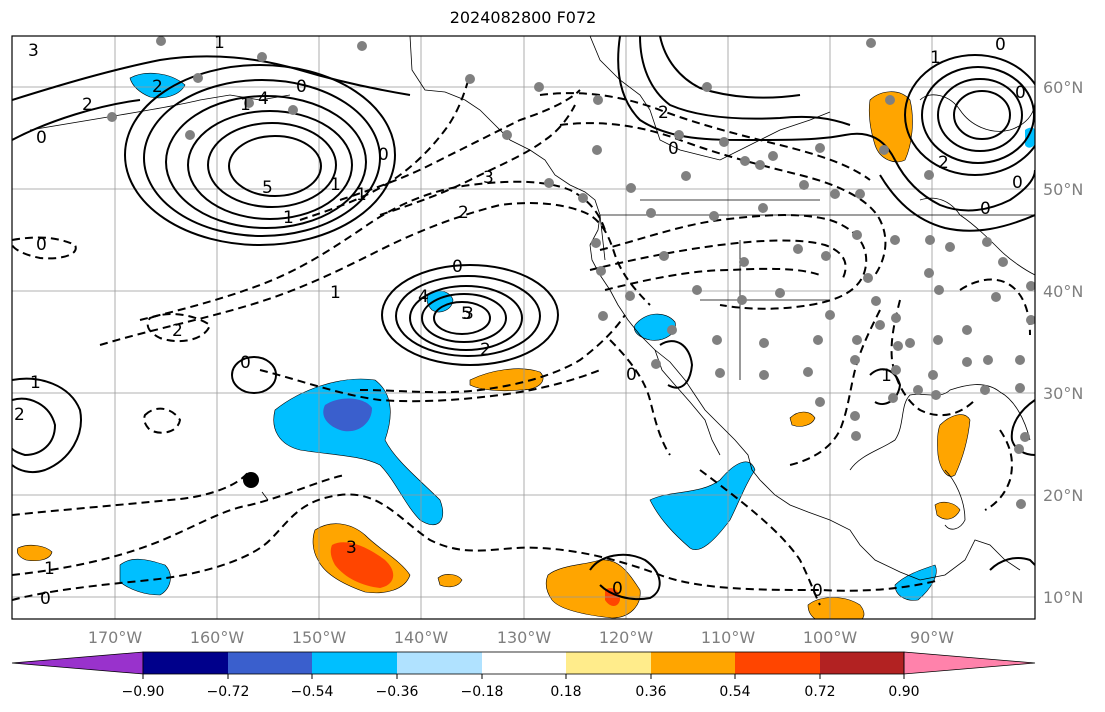 The height and width of the screenshot is (712, 1105). Describe the element at coordinates (143, 692) in the screenshot. I see `colorbar-tick-label: −0.90` at that location.